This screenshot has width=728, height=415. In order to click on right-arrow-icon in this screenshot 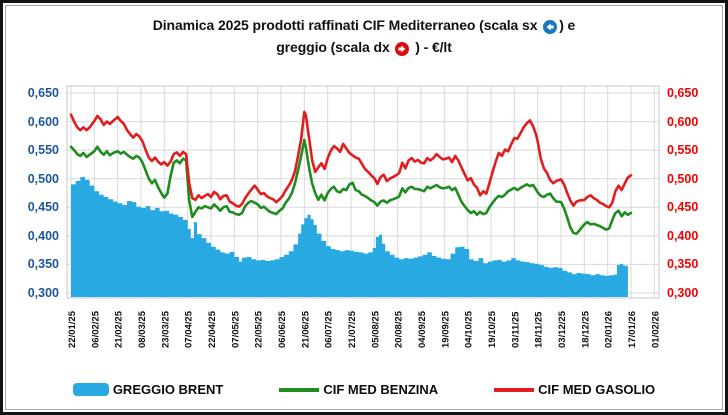, I will do `click(402, 49)`.